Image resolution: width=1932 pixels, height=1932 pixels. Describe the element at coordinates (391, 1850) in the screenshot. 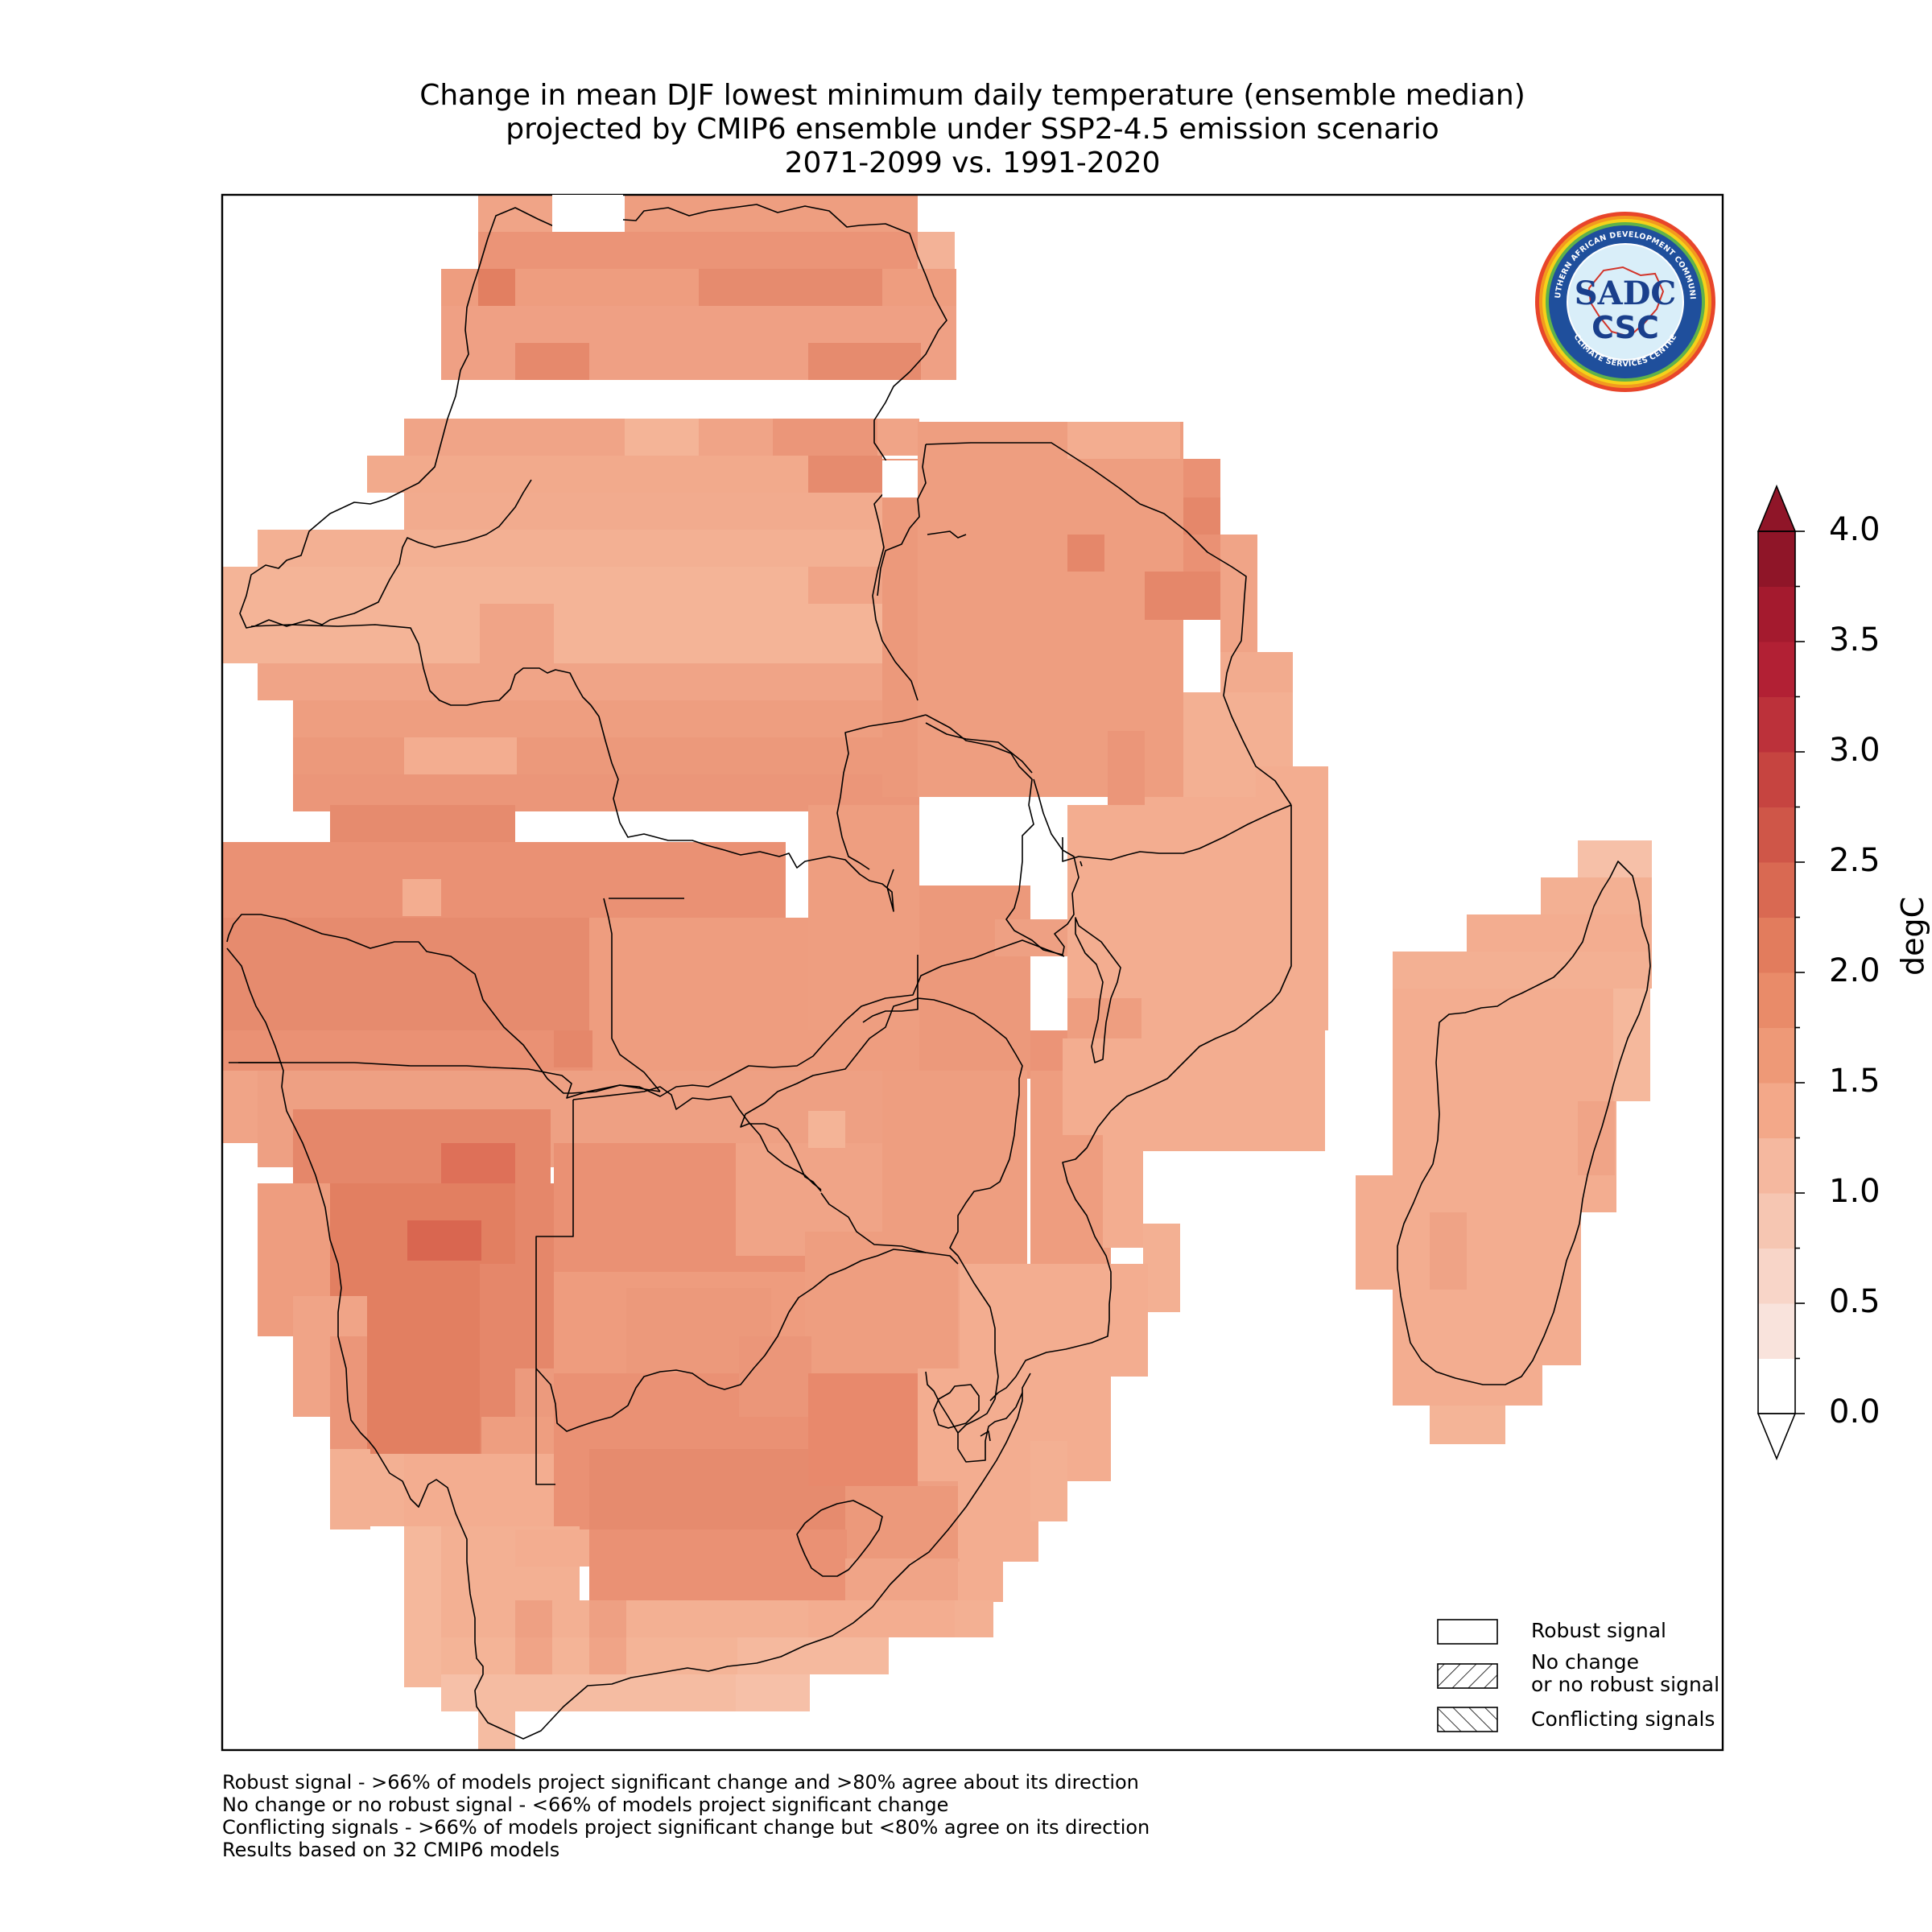

I see `footnote: Results based on 32 CMIP6 models` at that location.